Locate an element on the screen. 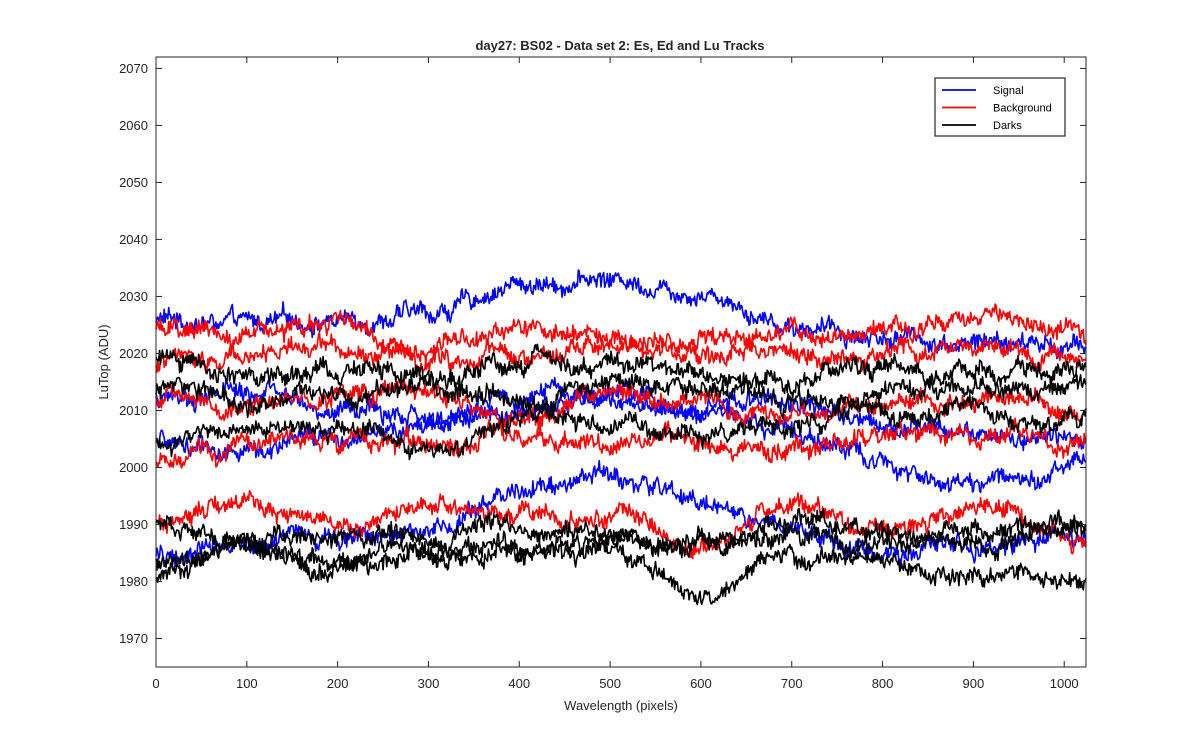 The image size is (1200, 750). x-tick-label: 500 is located at coordinates (610, 683).